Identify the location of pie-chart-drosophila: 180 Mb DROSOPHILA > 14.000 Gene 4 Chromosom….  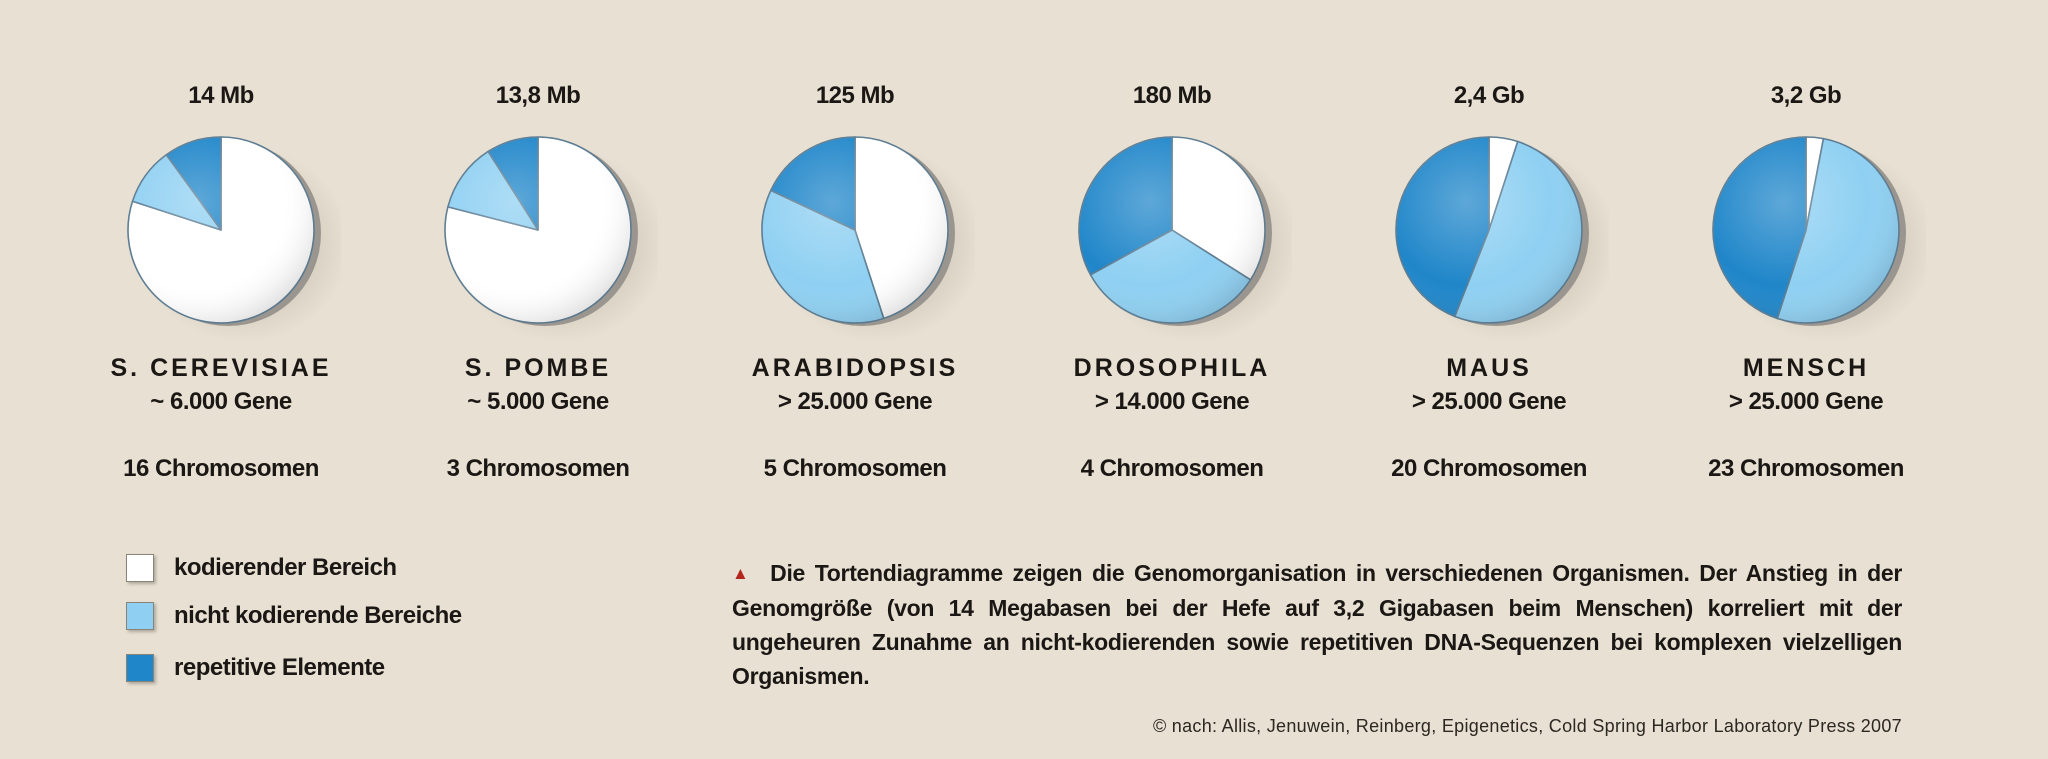
(1172, 260).